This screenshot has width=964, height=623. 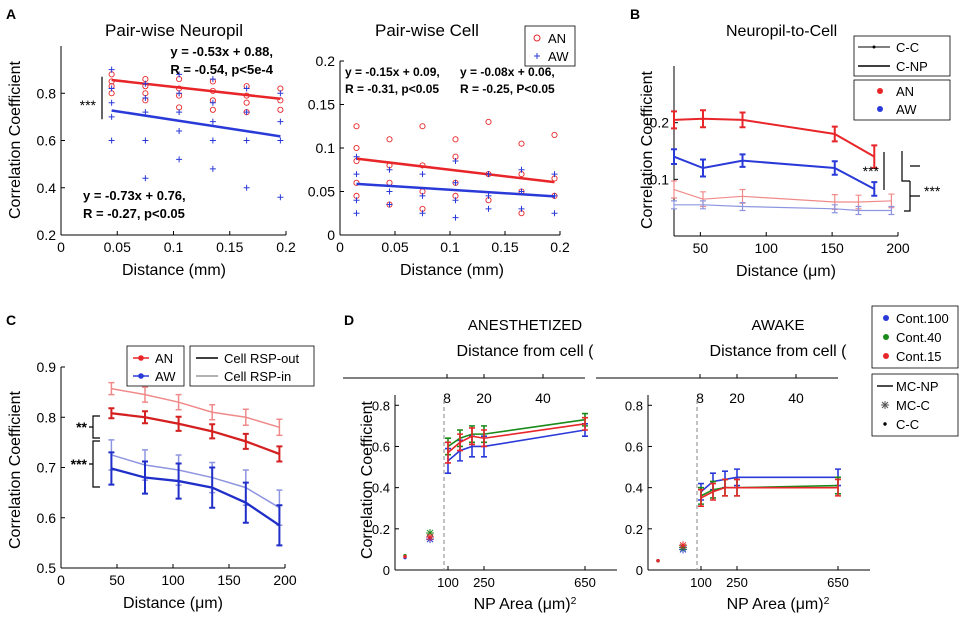 I want to click on aw-fit-equation: y = -0.08x + 0.06,, so click(x=507, y=72).